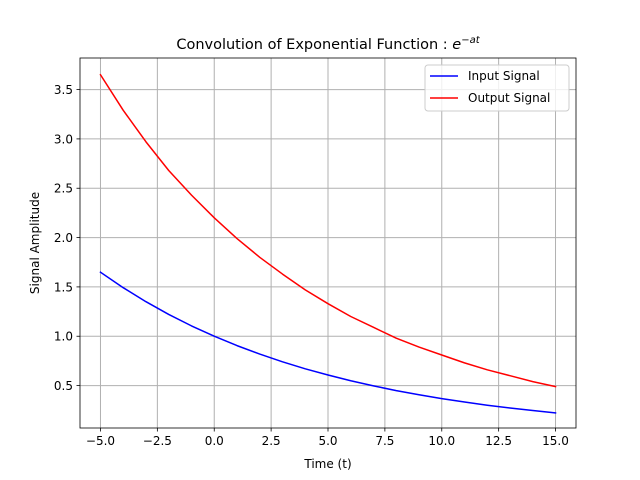  I want to click on x-tick-label: 12.5, so click(498, 441).